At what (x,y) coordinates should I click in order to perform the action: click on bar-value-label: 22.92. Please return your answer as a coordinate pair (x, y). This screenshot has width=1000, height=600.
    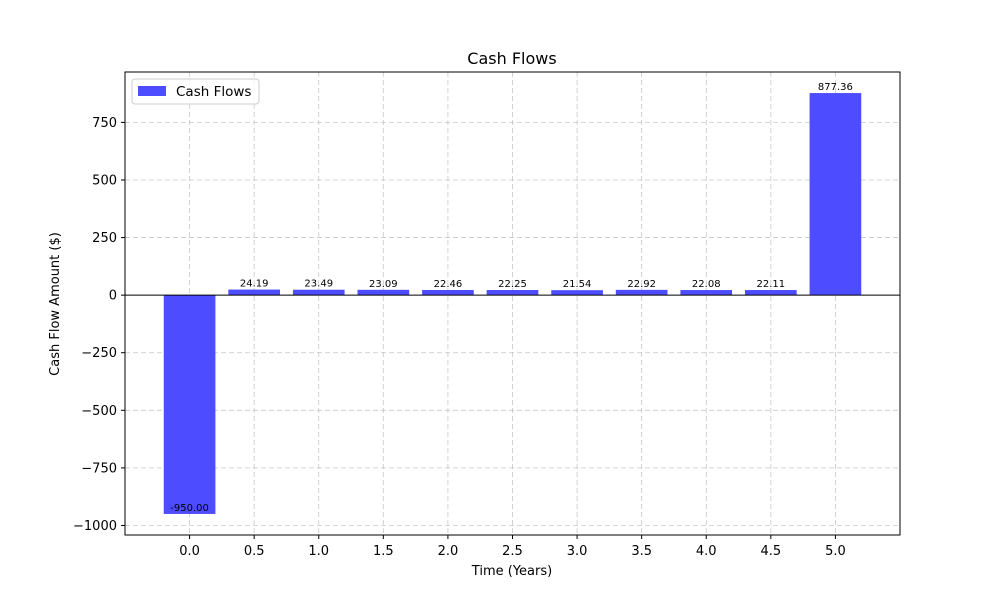
    Looking at the image, I should click on (641, 284).